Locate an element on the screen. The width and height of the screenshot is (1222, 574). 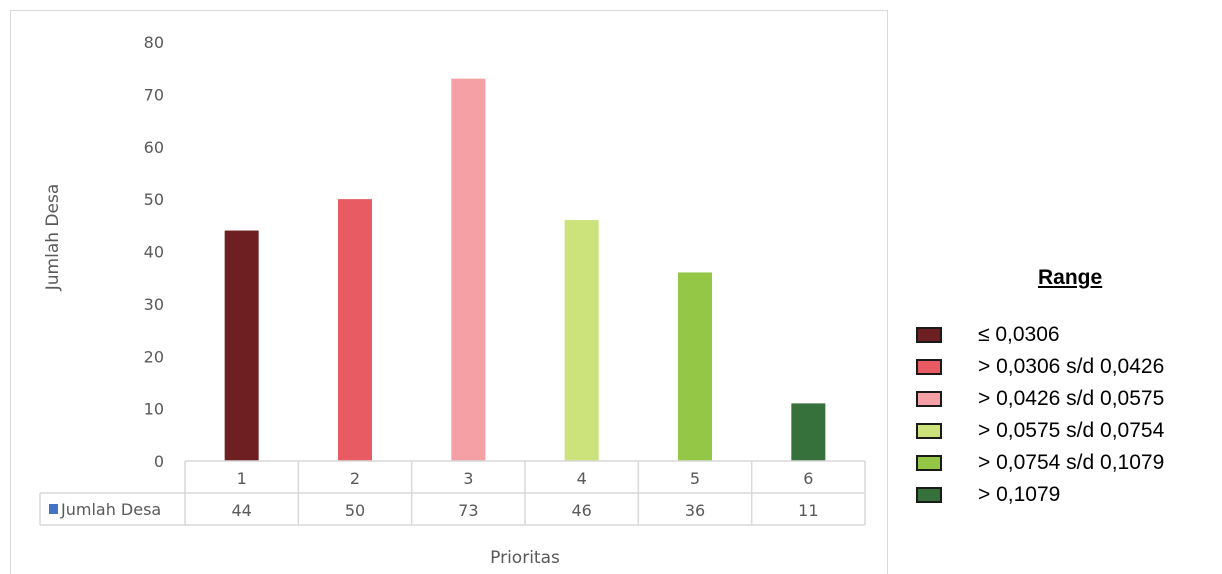
legend-label: > 0,0575 s/d 0,0754 is located at coordinates (1071, 430).